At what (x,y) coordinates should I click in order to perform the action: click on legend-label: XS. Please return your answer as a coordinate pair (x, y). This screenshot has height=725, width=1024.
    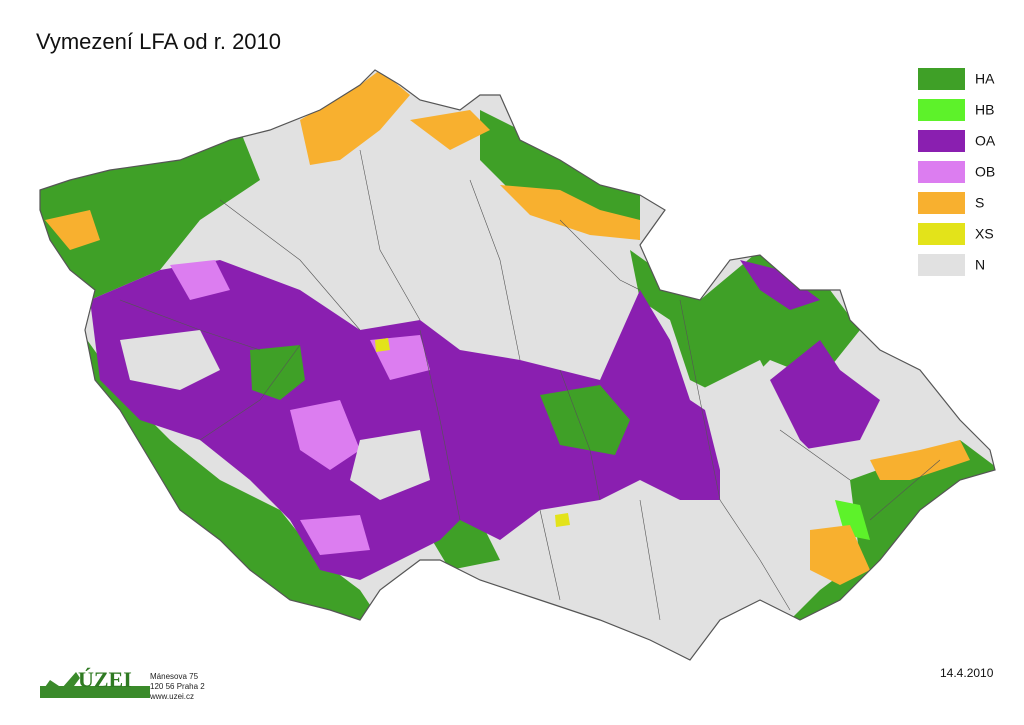
    Looking at the image, I should click on (984, 234).